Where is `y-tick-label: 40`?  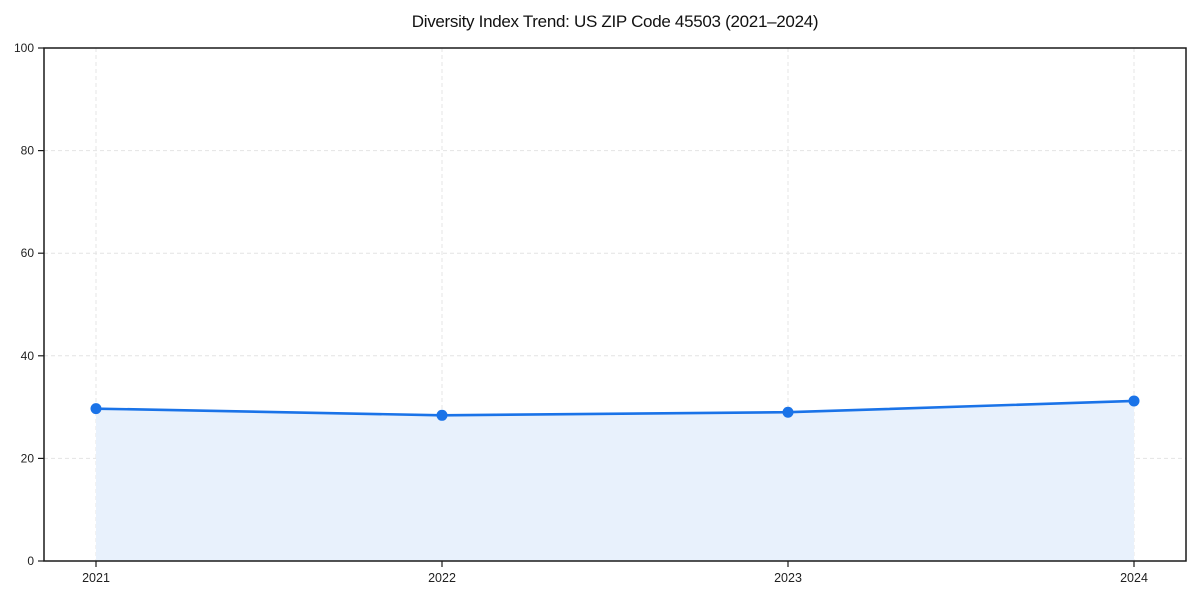 y-tick-label: 40 is located at coordinates (28, 356).